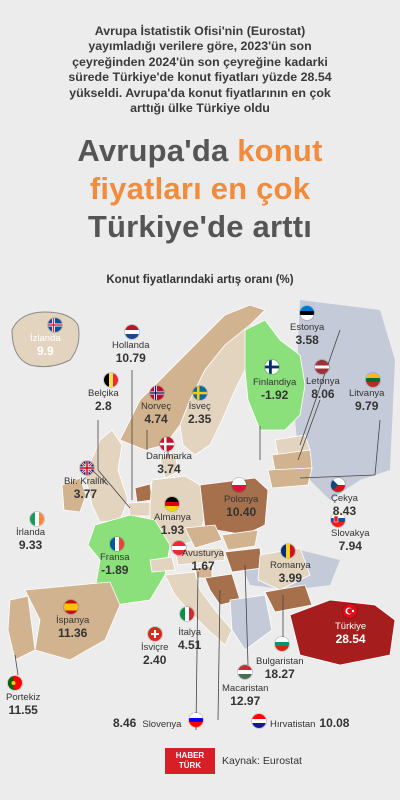 Image resolution: width=400 pixels, height=800 pixels. What do you see at coordinates (367, 393) in the screenshot?
I see `country-name: Litvanya` at bounding box center [367, 393].